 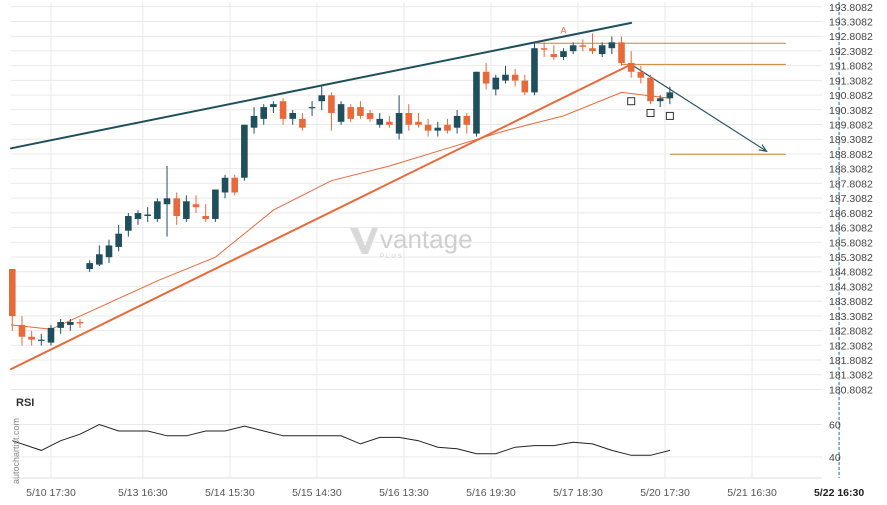 What do you see at coordinates (317, 493) in the screenshot?
I see `x-tick-label: 5/15 14:30` at bounding box center [317, 493].